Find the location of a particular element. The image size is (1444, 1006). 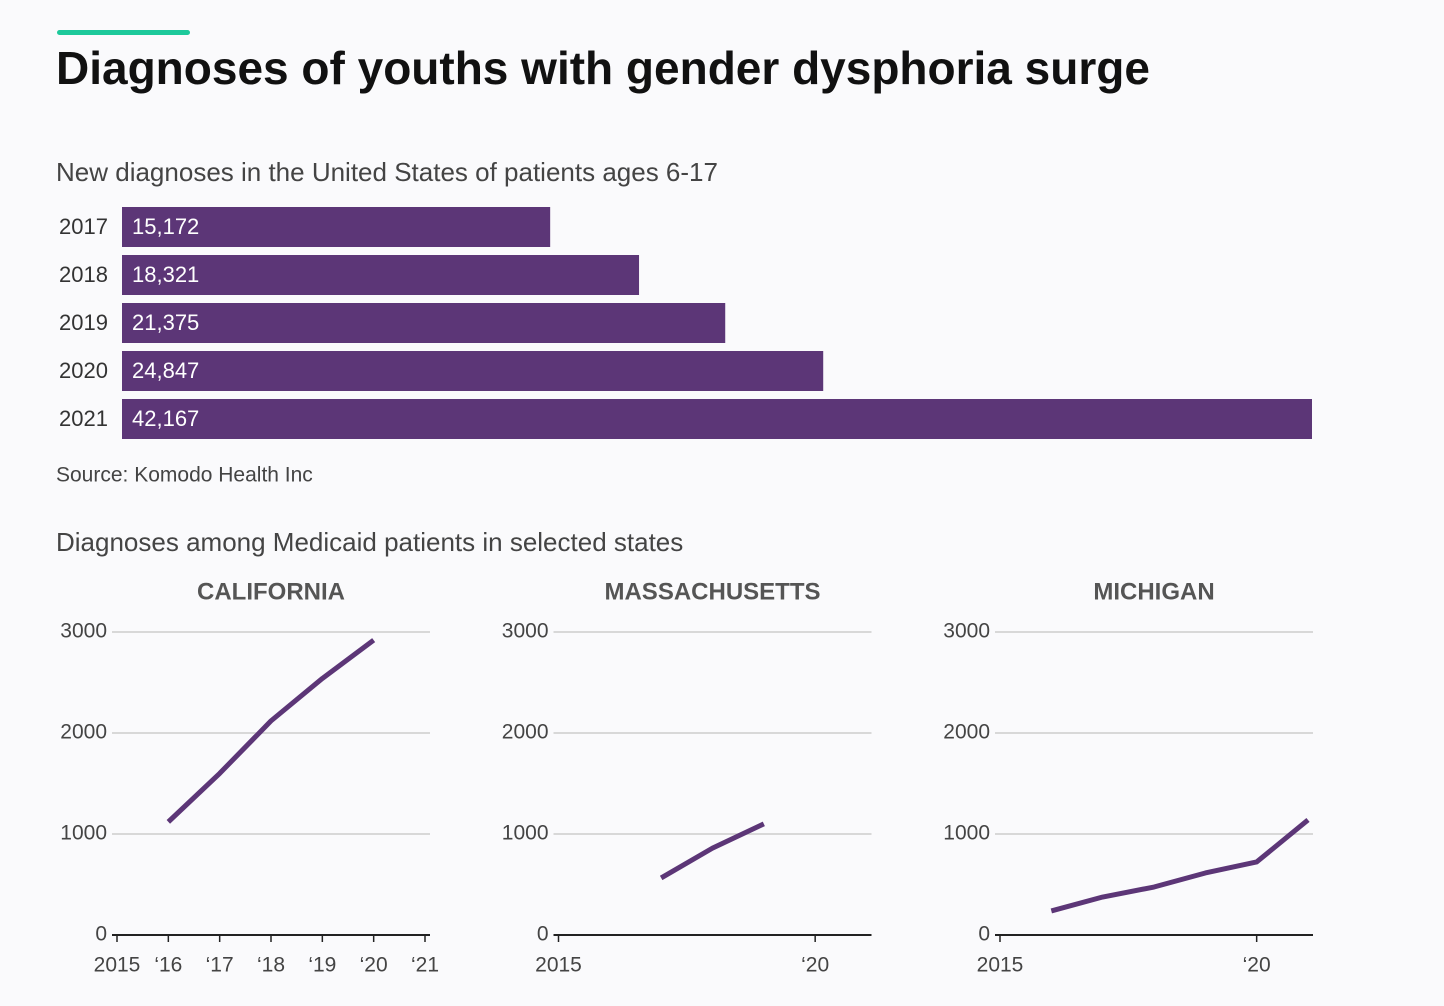

panel-title: CALIFORNIA is located at coordinates (271, 591).